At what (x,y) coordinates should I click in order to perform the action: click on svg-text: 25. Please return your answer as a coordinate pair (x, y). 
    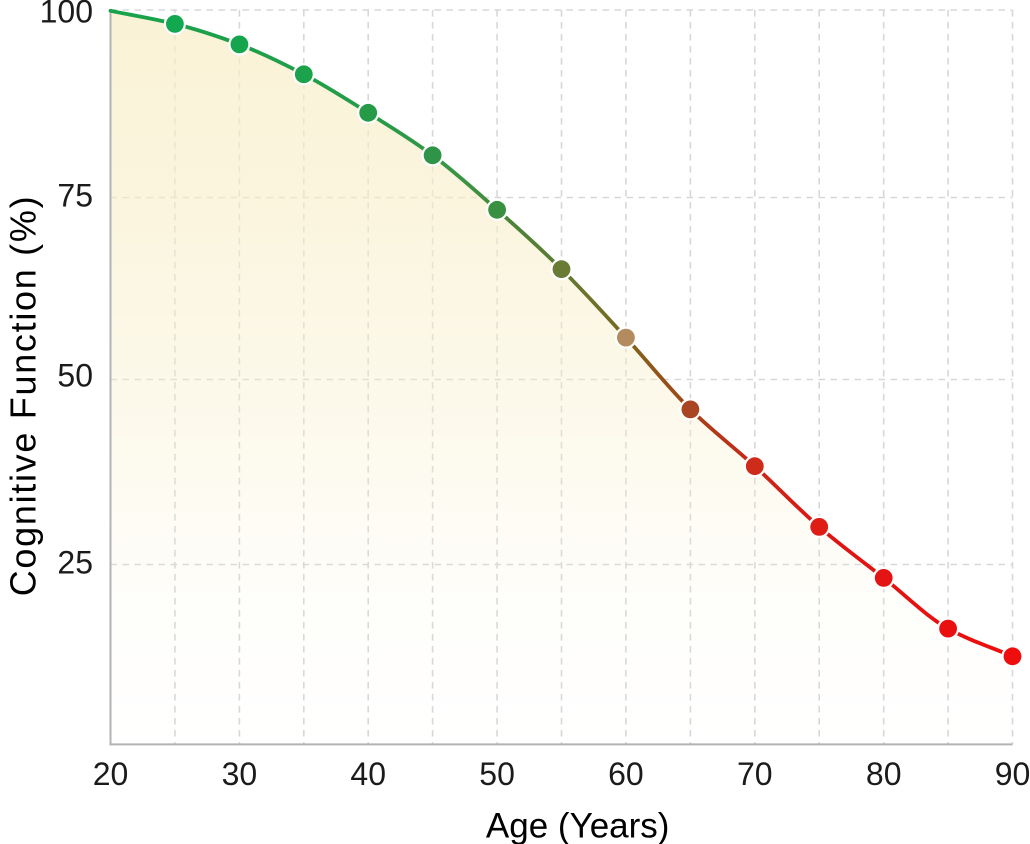
    Looking at the image, I should click on (75, 563).